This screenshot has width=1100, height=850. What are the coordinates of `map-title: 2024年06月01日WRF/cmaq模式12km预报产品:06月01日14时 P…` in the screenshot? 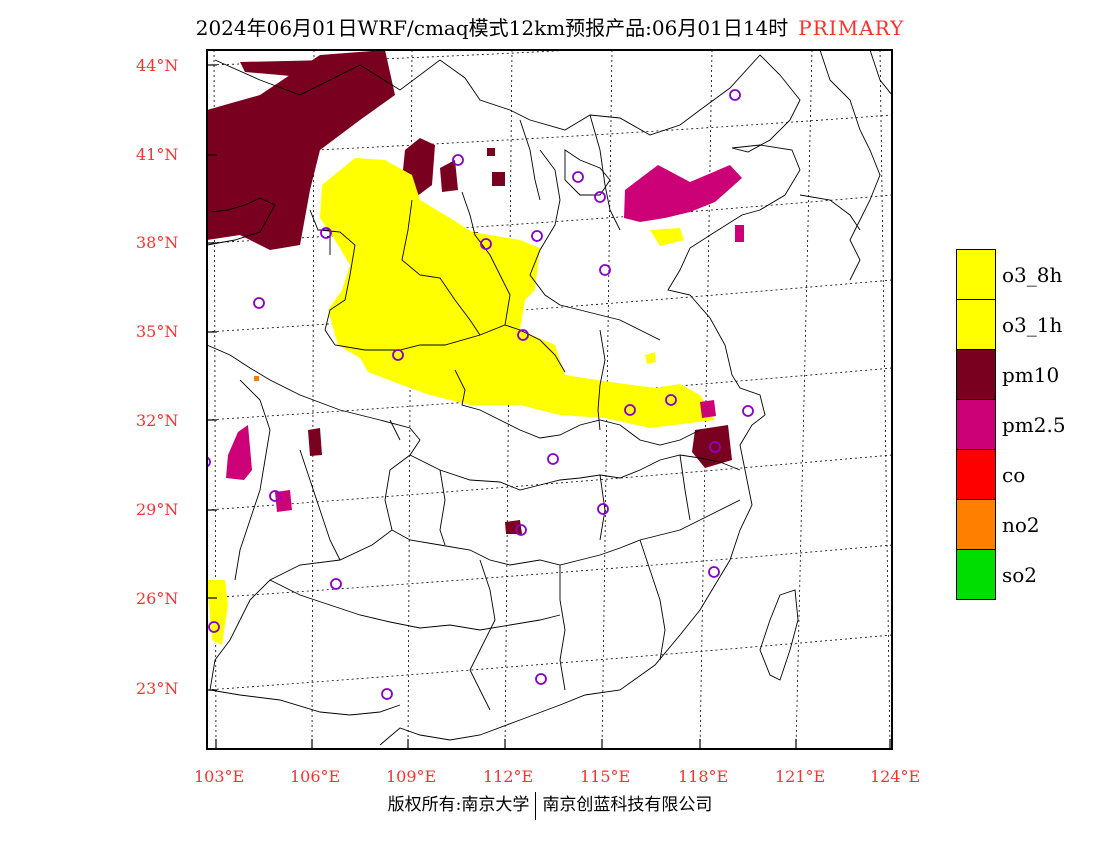 It's located at (550, 26).